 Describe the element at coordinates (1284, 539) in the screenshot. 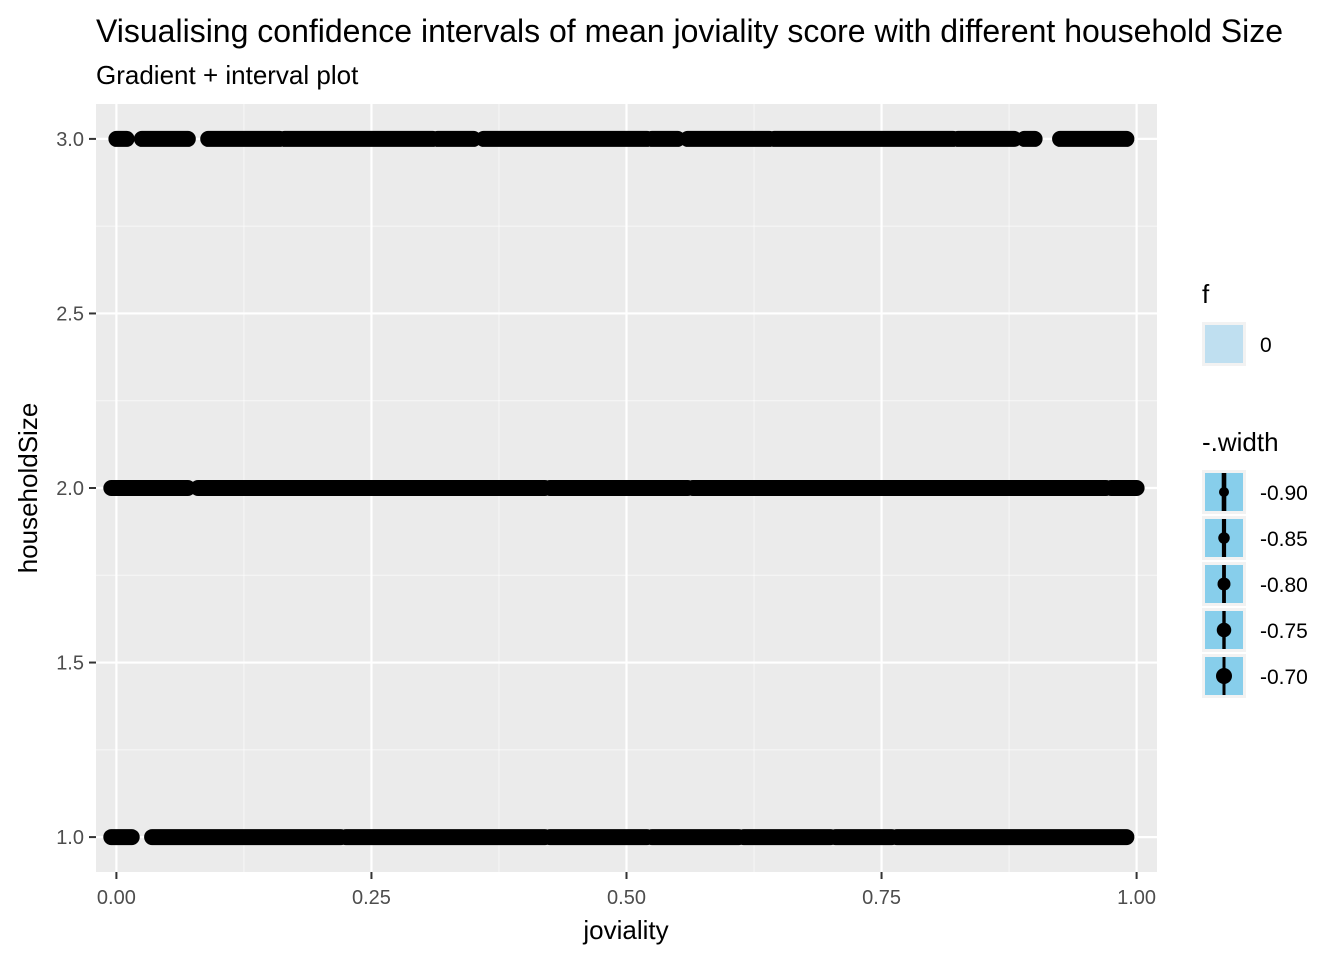

I see `legend-label: -0.85` at that location.